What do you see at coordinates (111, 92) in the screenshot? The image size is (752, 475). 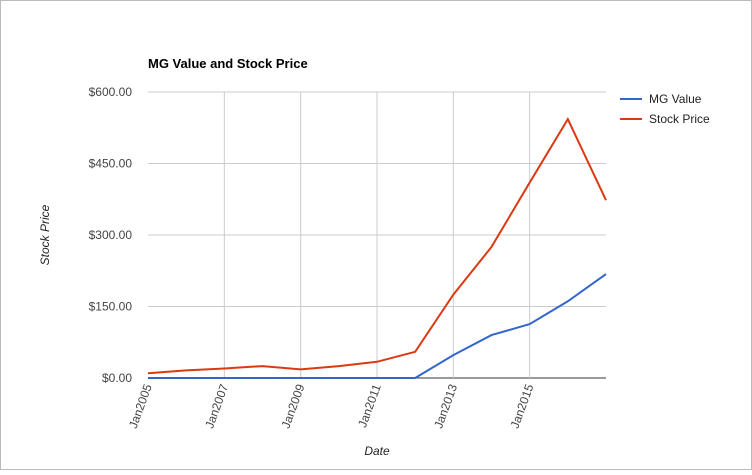 I see `y-tick-label: $600.00` at bounding box center [111, 92].